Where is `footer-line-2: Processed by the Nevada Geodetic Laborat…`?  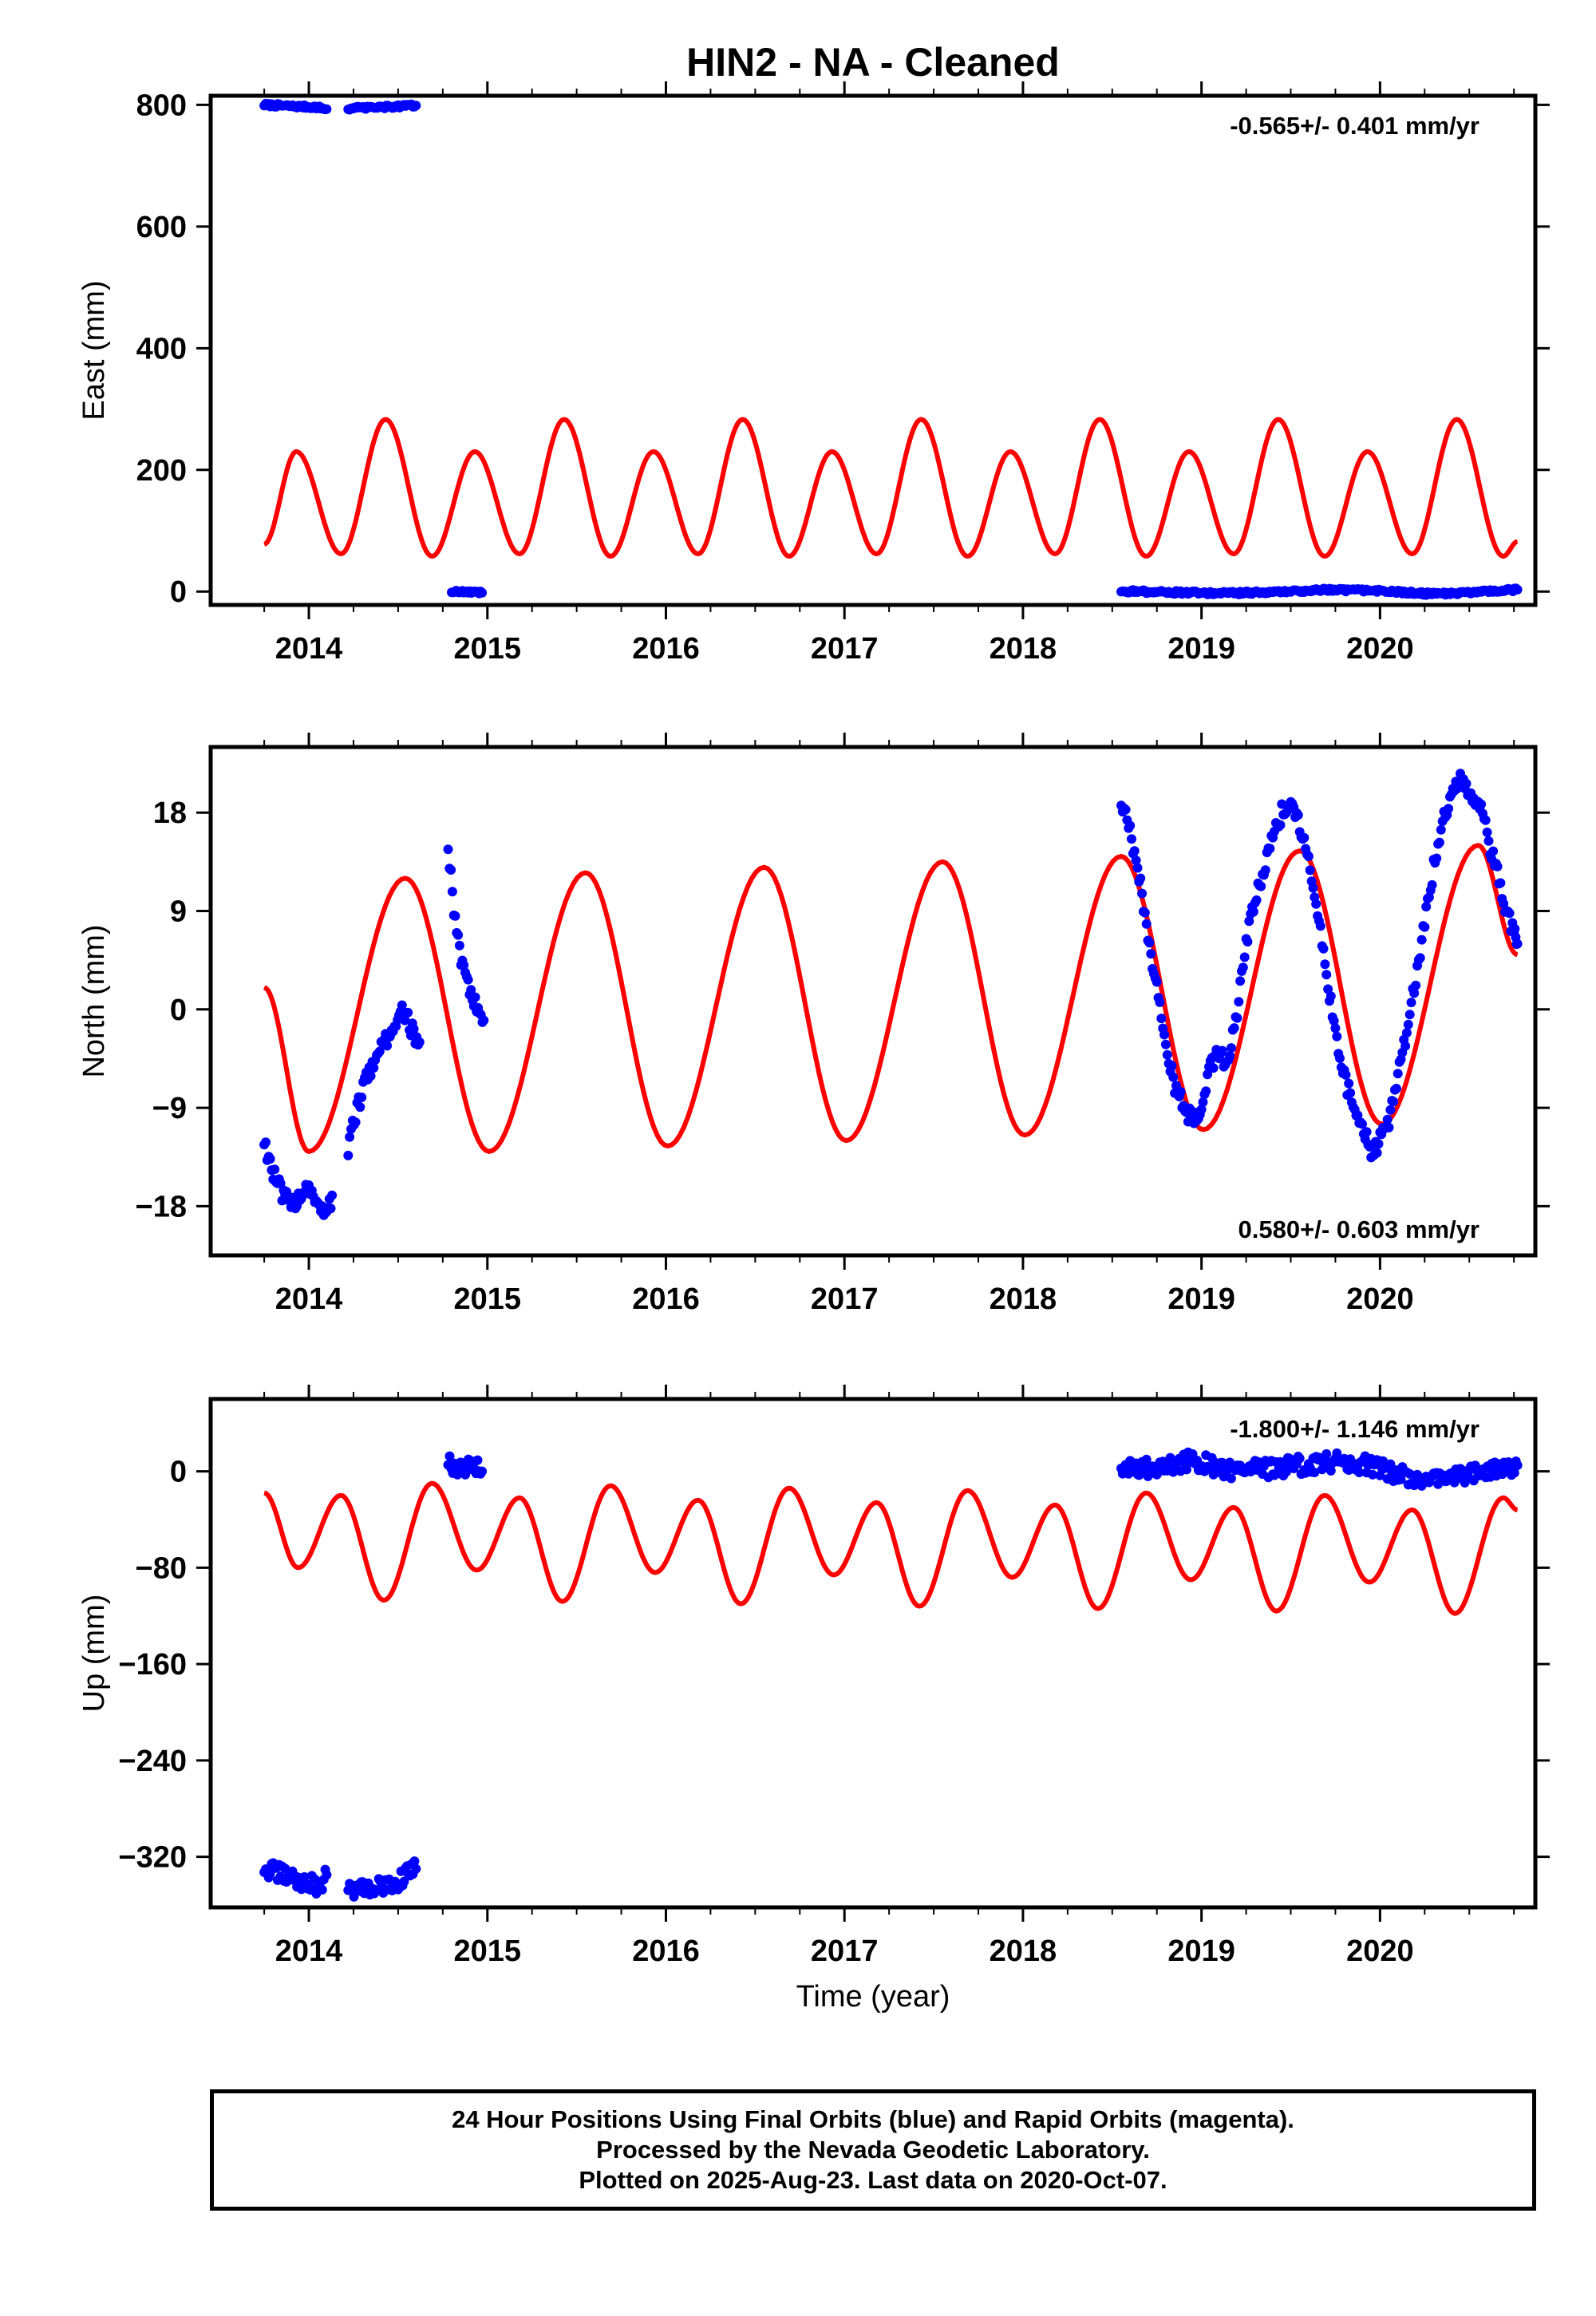
footer-line-2: Processed by the Nevada Geodetic Laborat… is located at coordinates (873, 2150).